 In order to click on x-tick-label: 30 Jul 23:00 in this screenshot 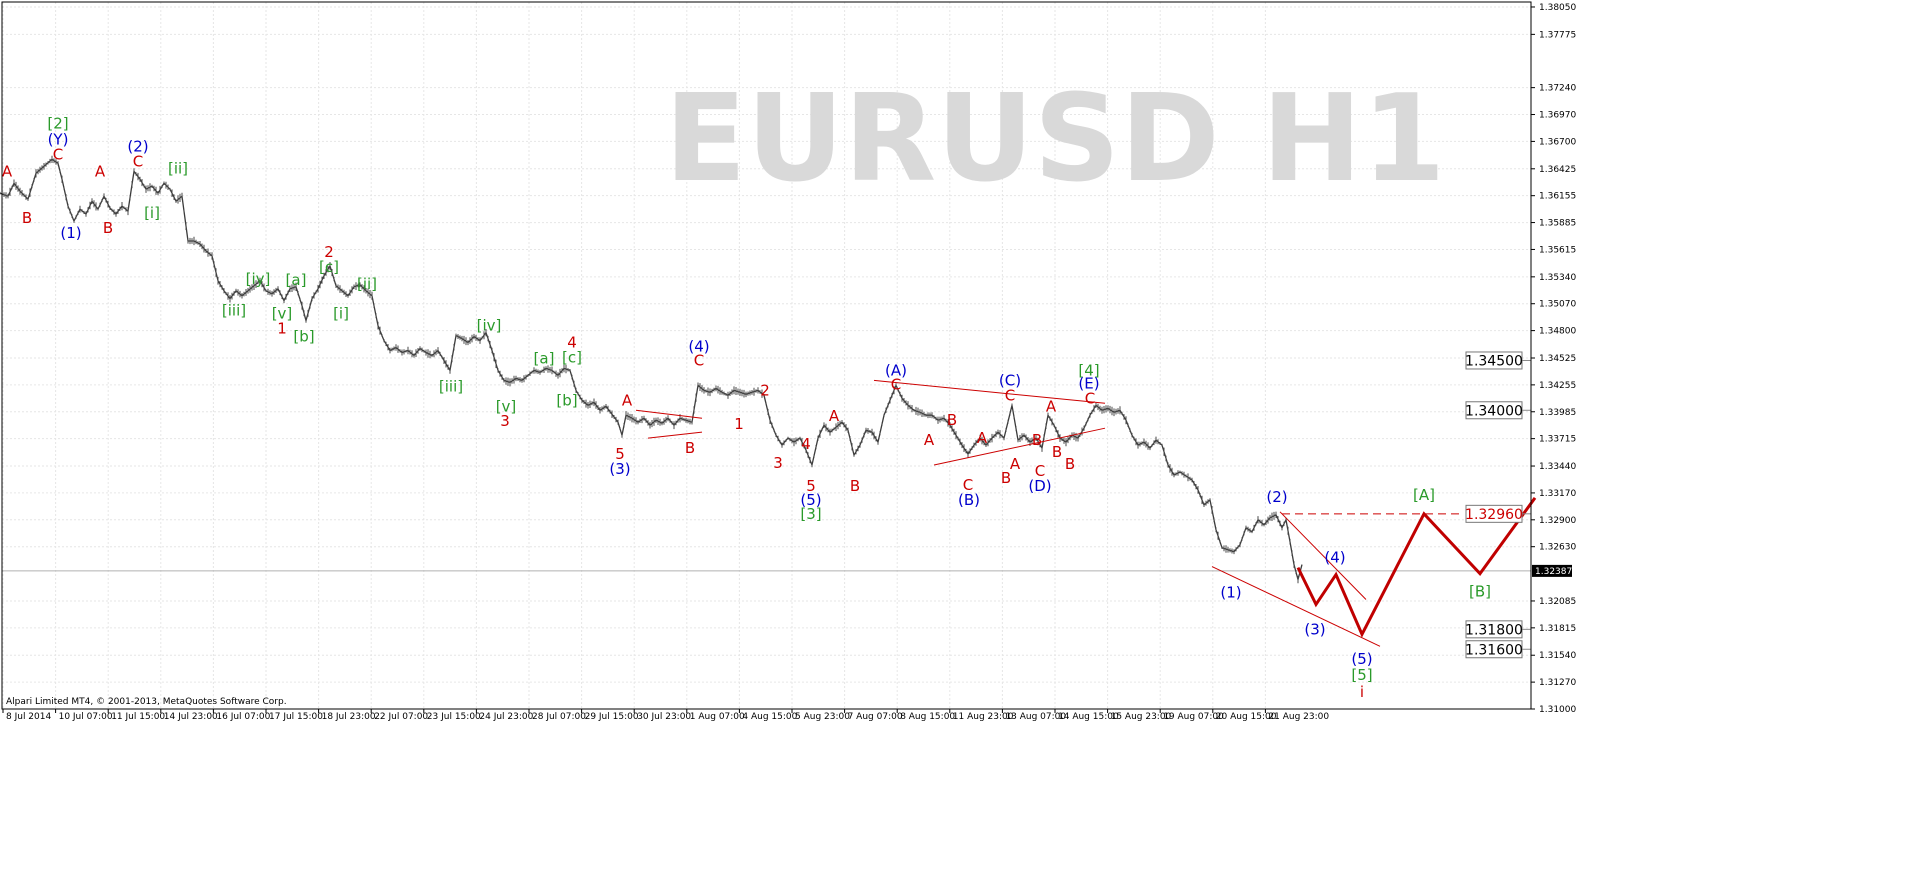, I will do `click(664, 717)`.